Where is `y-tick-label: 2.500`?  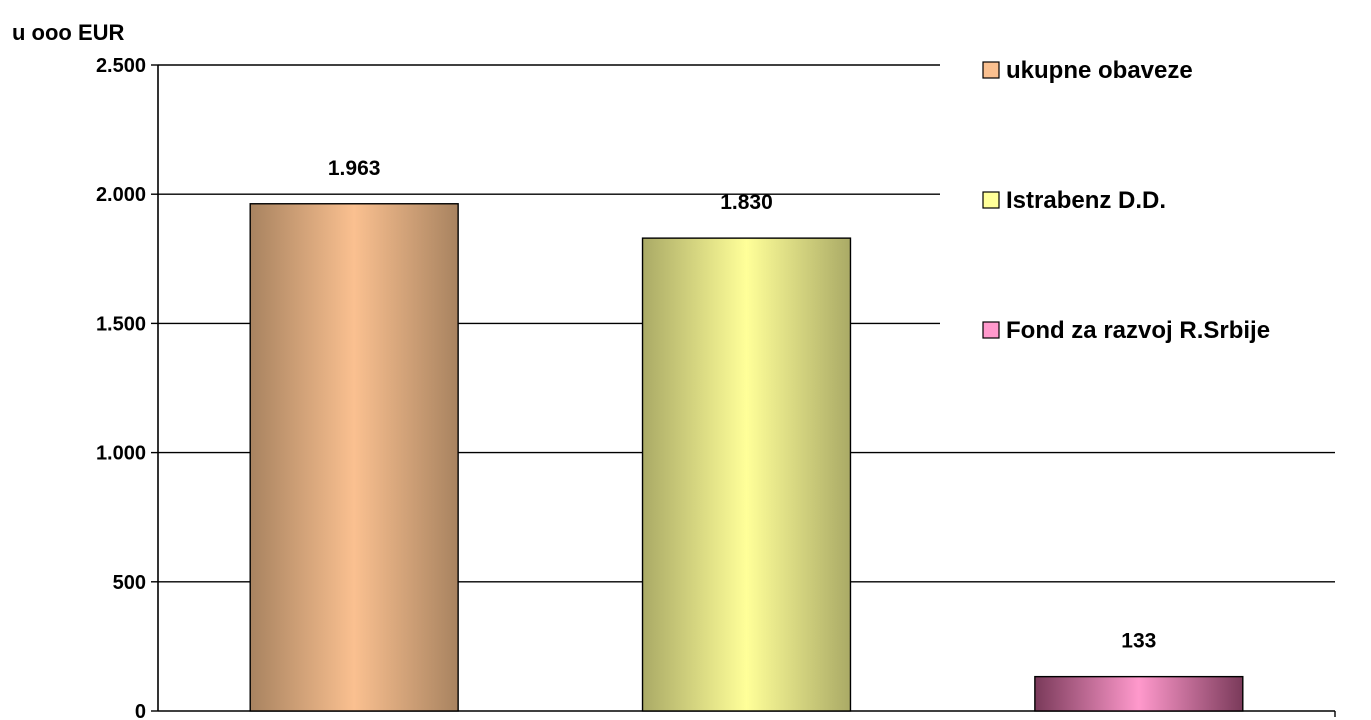
y-tick-label: 2.500 is located at coordinates (121, 66).